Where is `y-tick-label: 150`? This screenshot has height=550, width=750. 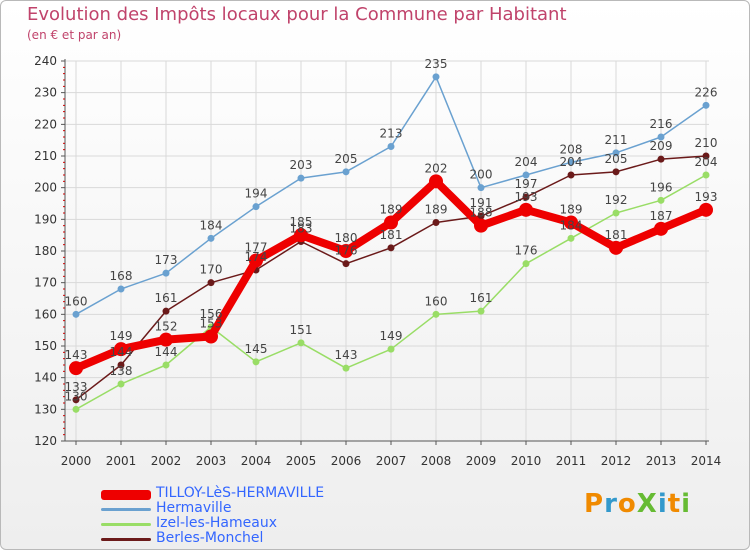
y-tick-label: 150 is located at coordinates (45, 346).